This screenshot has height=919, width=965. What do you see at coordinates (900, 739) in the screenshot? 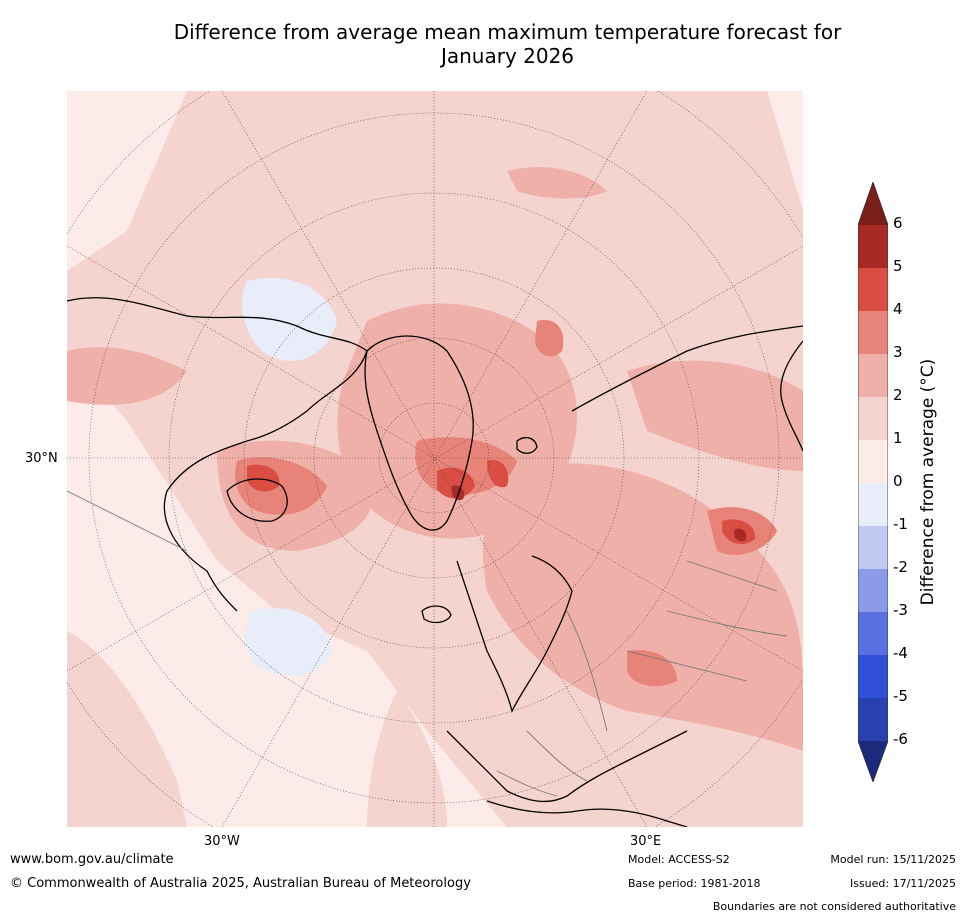
I see `colorbar-tick-m6: -6` at bounding box center [900, 739].